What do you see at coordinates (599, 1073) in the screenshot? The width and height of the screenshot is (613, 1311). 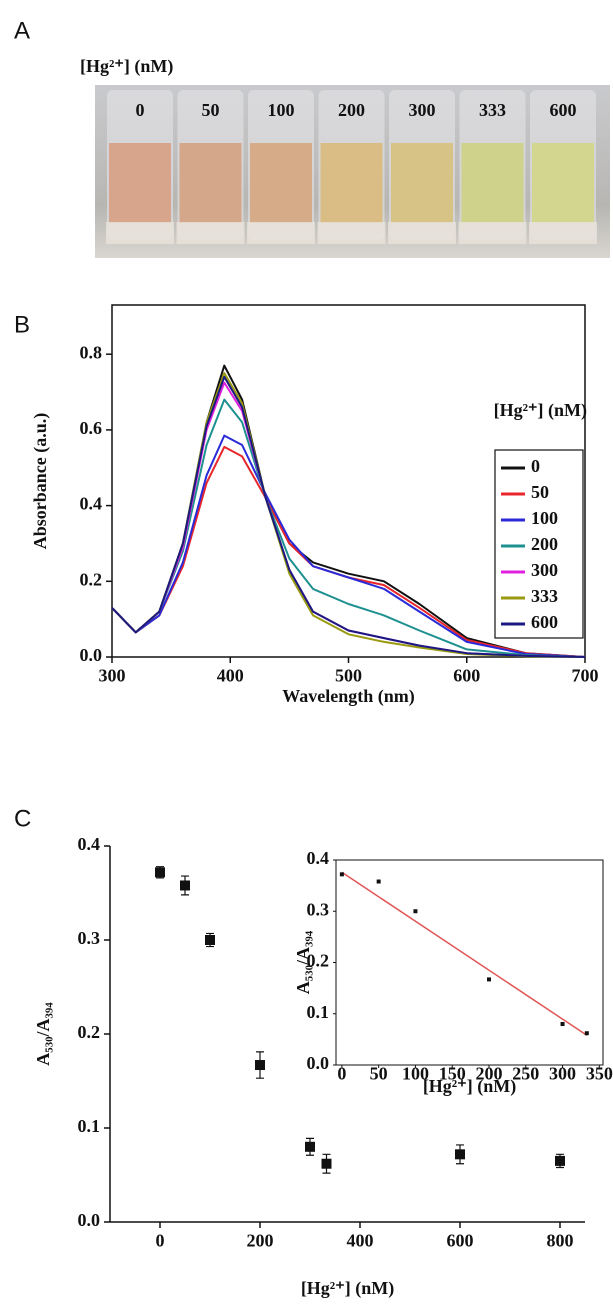 I see `x-tick-label: 350` at bounding box center [599, 1073].